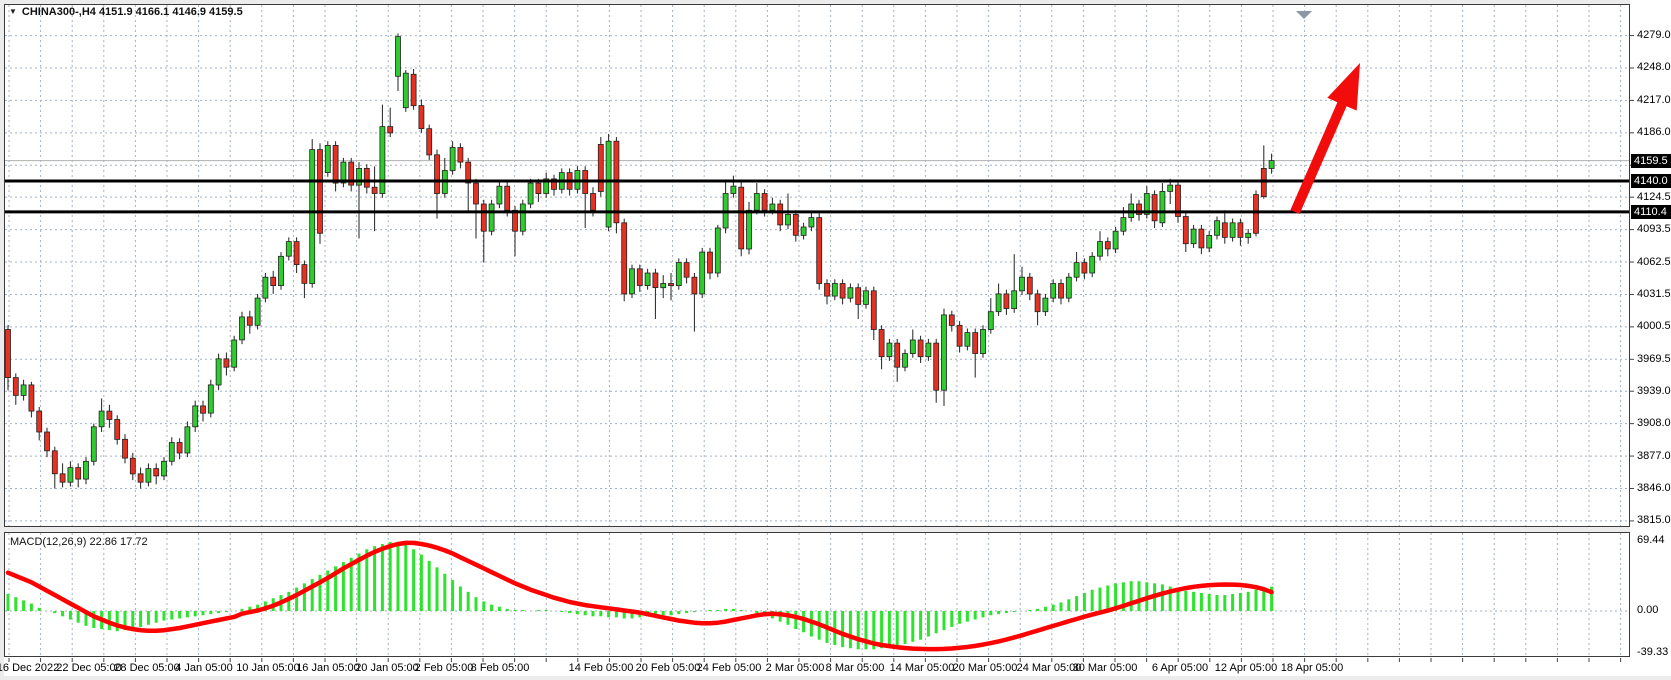  Describe the element at coordinates (1653, 652) in the screenshot. I see `indicator-axis-label: -39.33` at that location.